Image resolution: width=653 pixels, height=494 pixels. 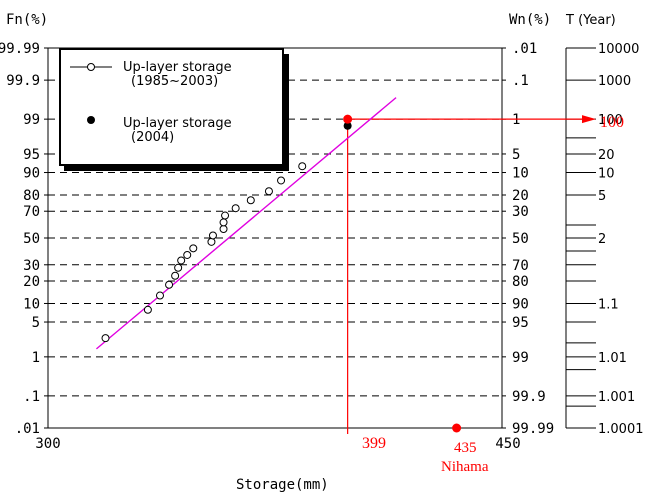 I want to click on nihama-value-label: 435, so click(x=465, y=448).